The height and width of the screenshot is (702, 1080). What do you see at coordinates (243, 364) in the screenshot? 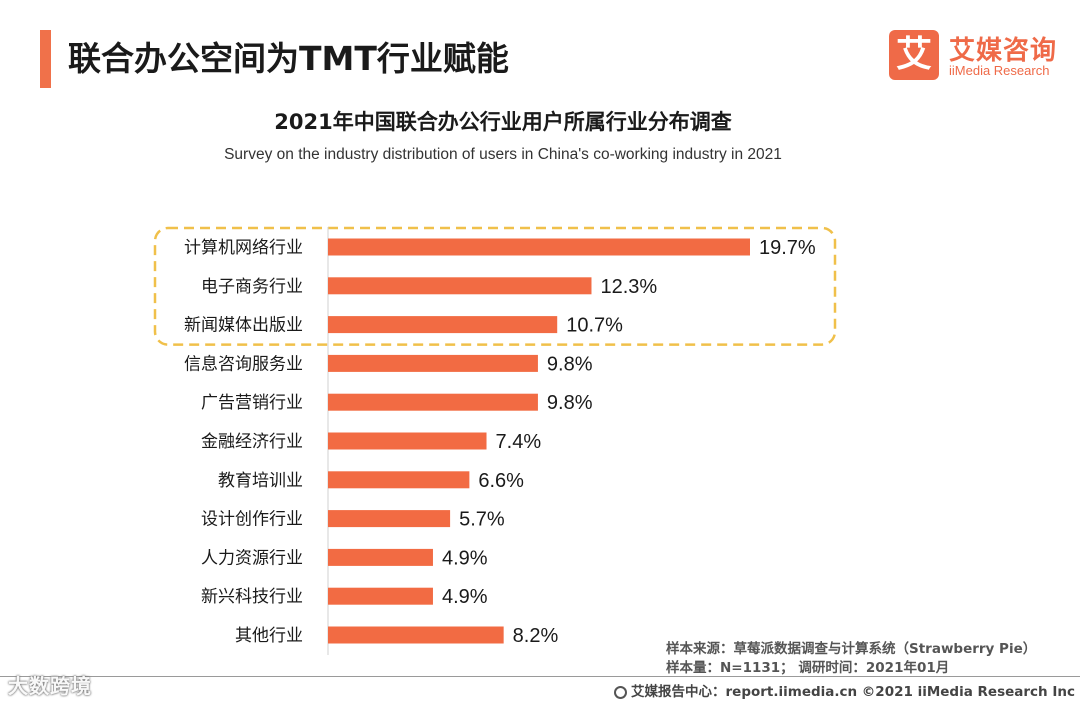
I see `category-label: 信息咨询服务业` at bounding box center [243, 364].